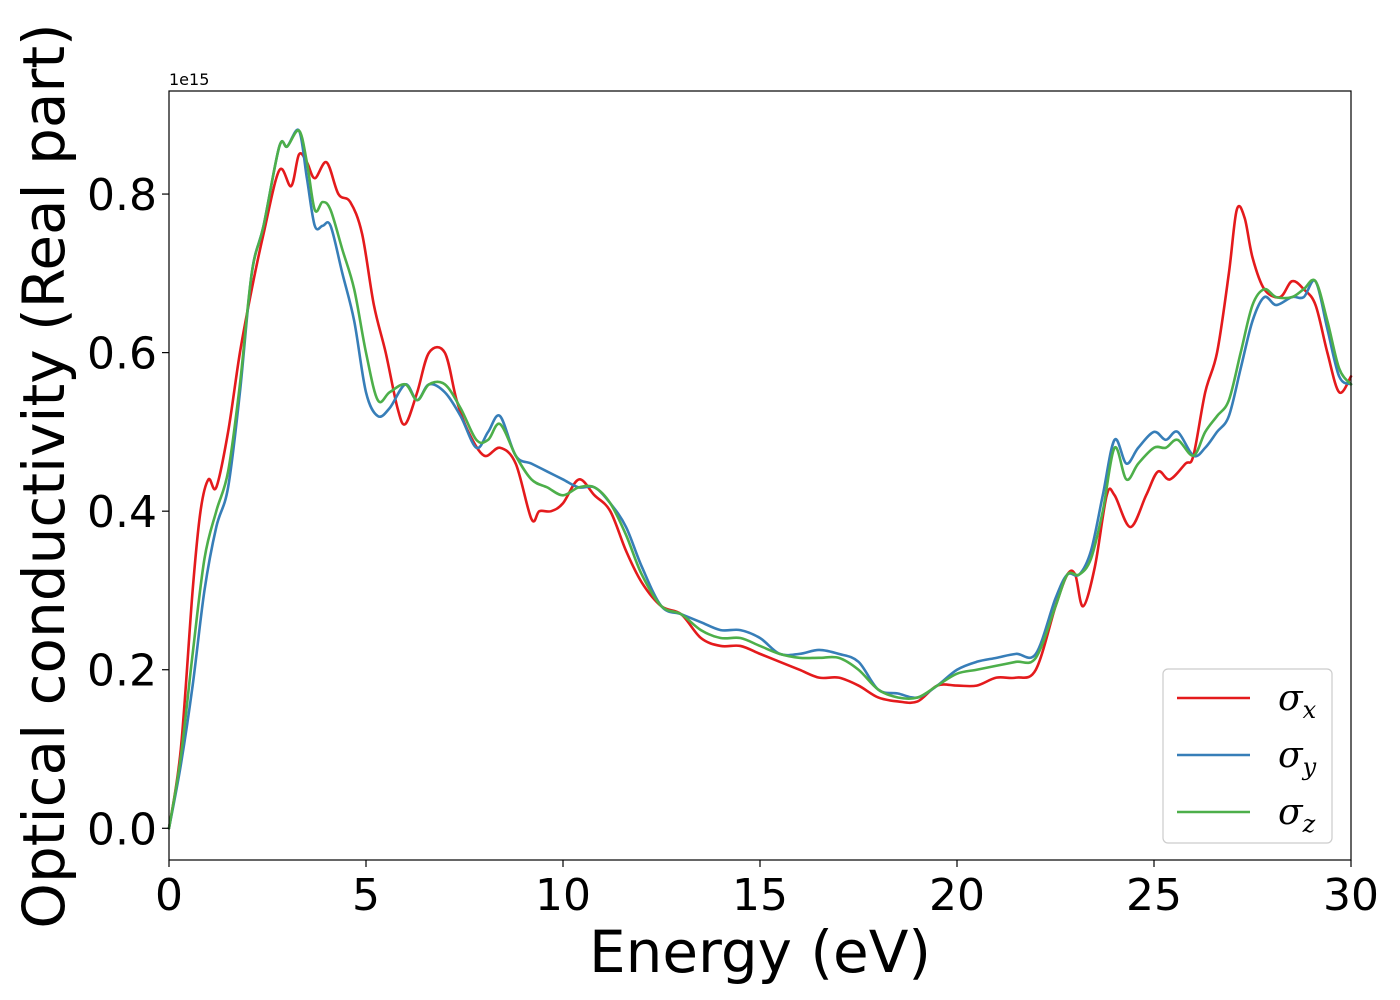  I want to click on legend: σx σy σz, so click(1247, 756).